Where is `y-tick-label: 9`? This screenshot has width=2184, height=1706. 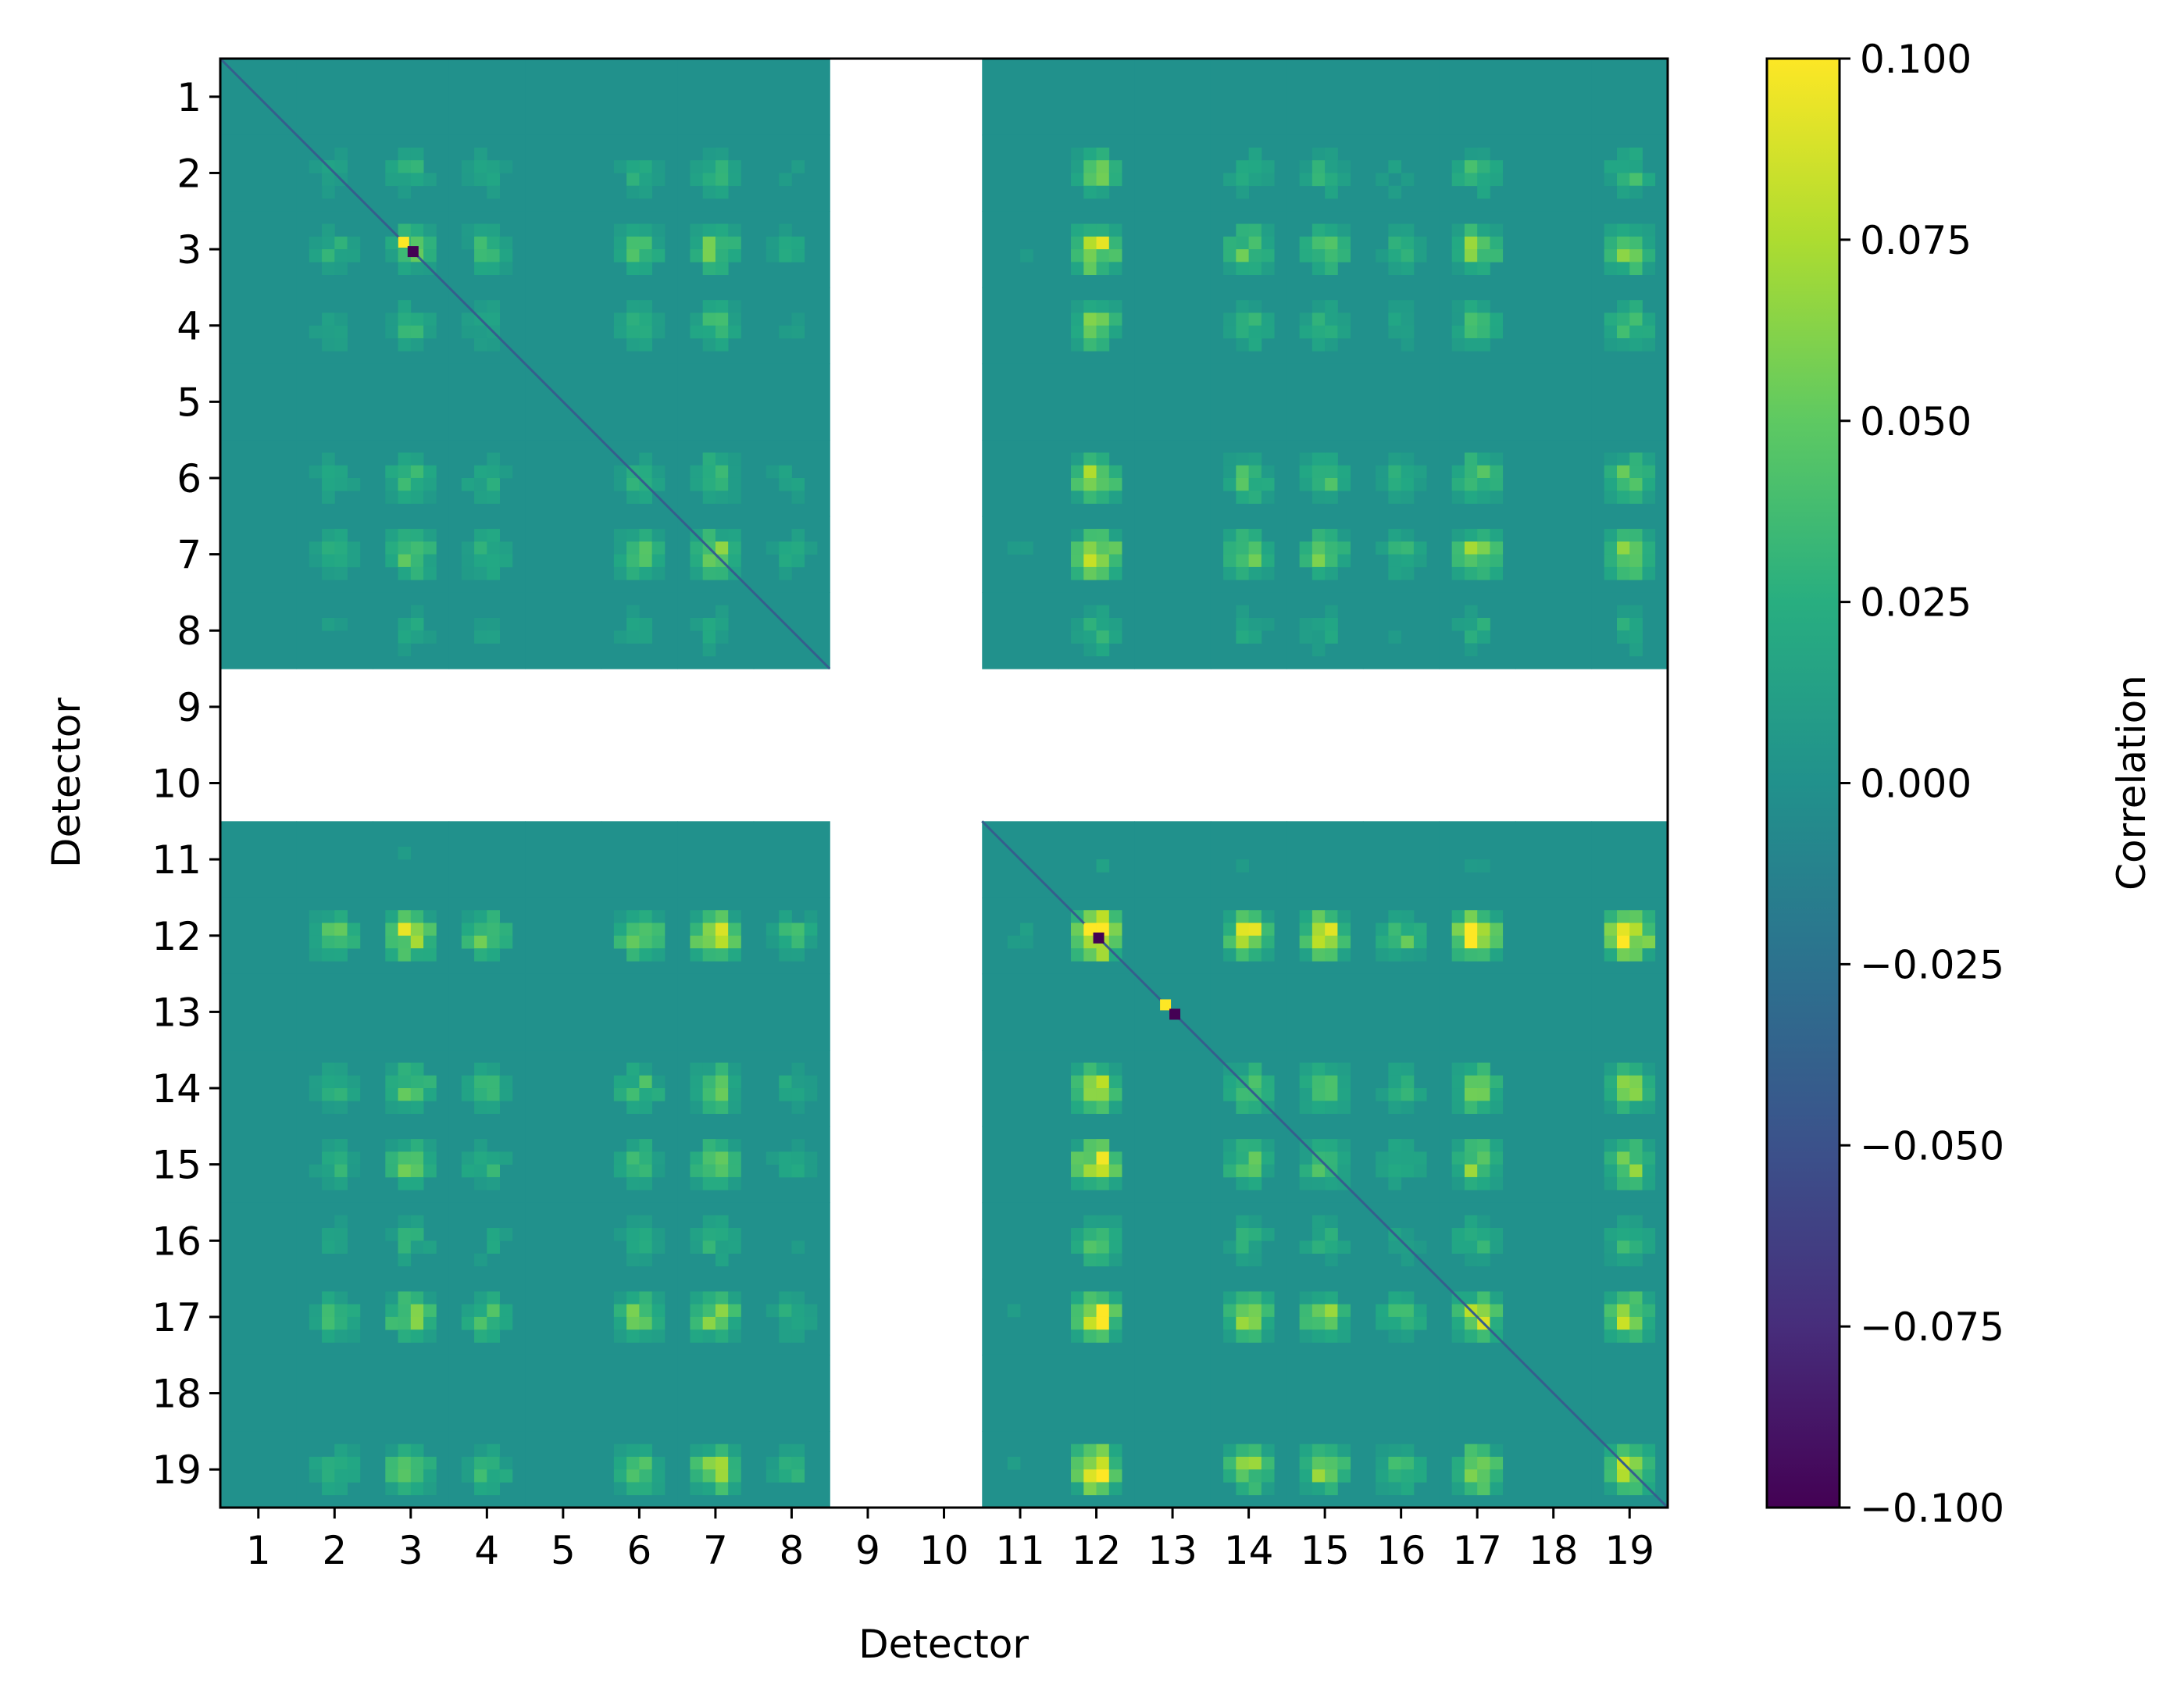
y-tick-label: 9 is located at coordinates (189, 708).